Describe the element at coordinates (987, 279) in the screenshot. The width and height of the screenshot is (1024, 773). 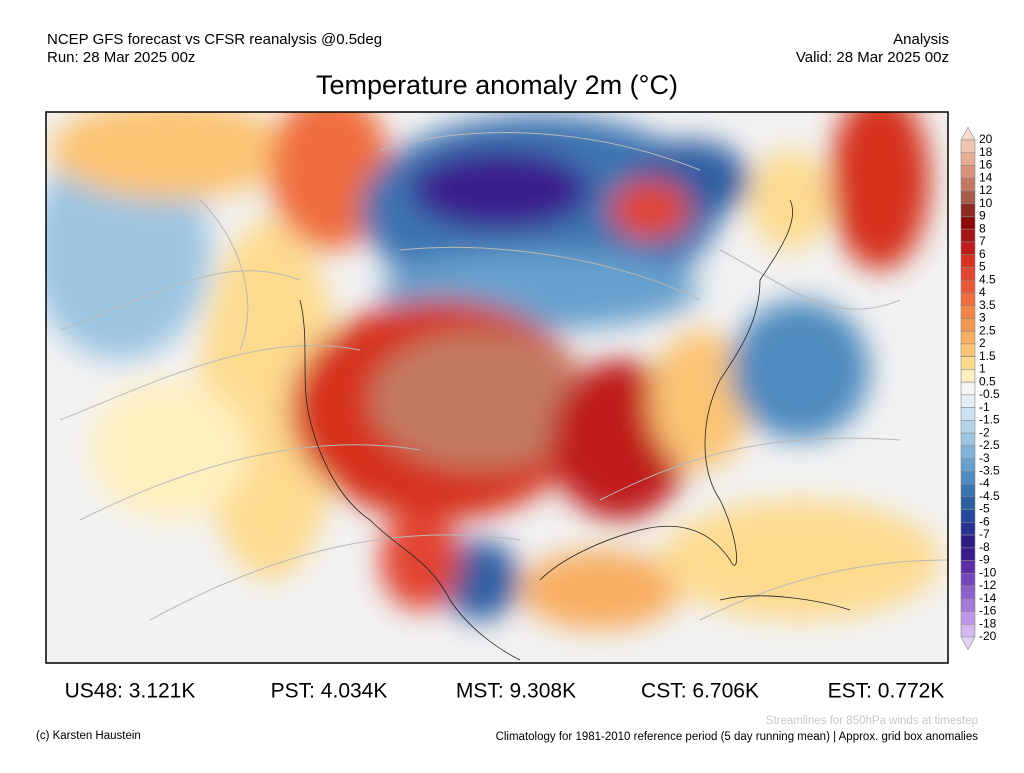
I see `colorbar-label: 4.5` at that location.